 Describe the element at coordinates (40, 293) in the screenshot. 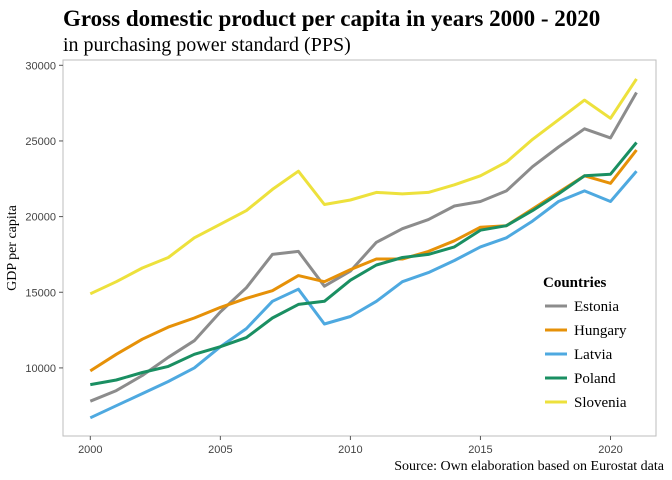

I see `y-tick-label: 15000` at that location.